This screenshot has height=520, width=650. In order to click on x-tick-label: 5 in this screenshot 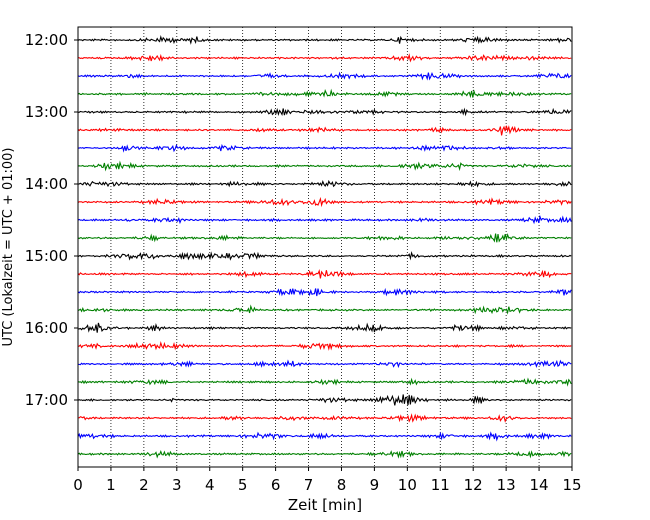, I will do `click(243, 485)`.